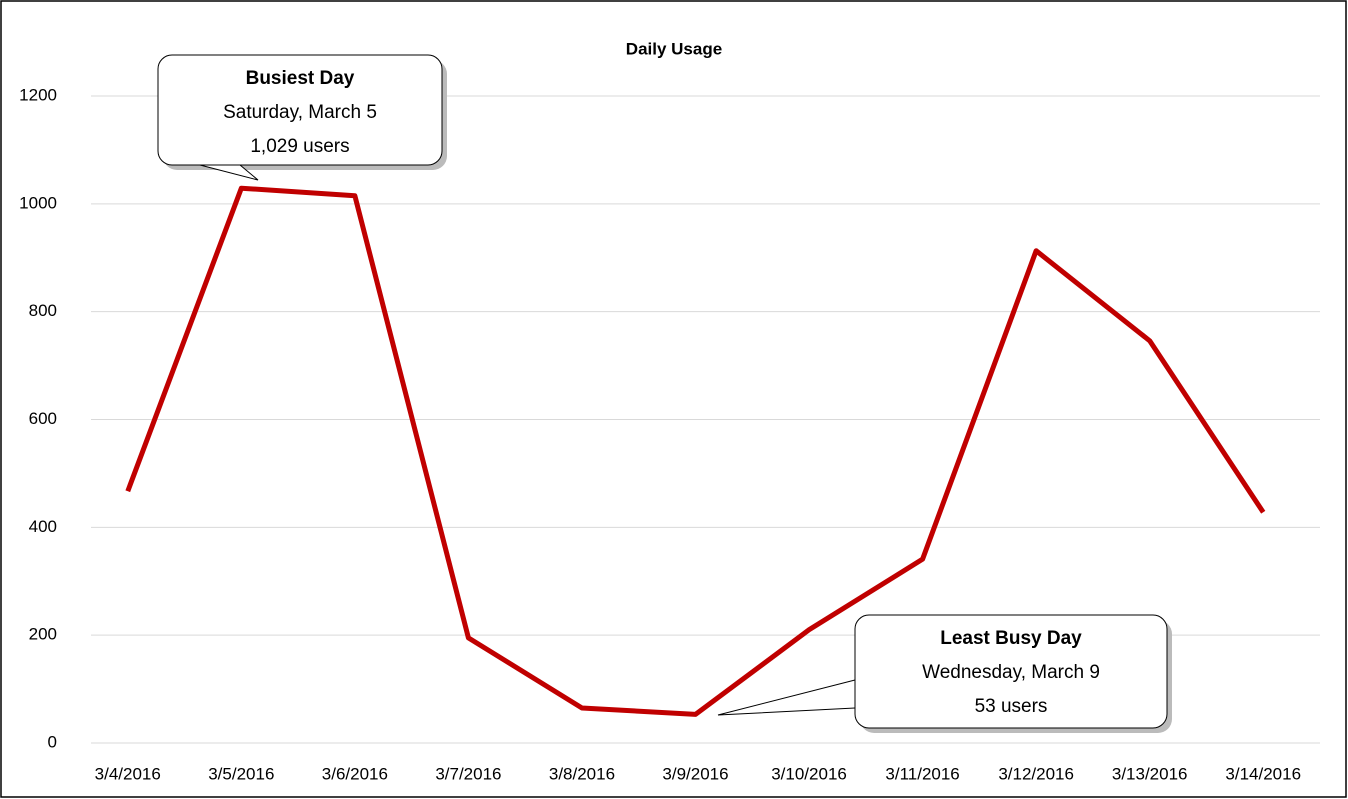 The width and height of the screenshot is (1348, 799). I want to click on callout: Least Busy Day Wednesday, March 9 53 users, so click(944, 673).